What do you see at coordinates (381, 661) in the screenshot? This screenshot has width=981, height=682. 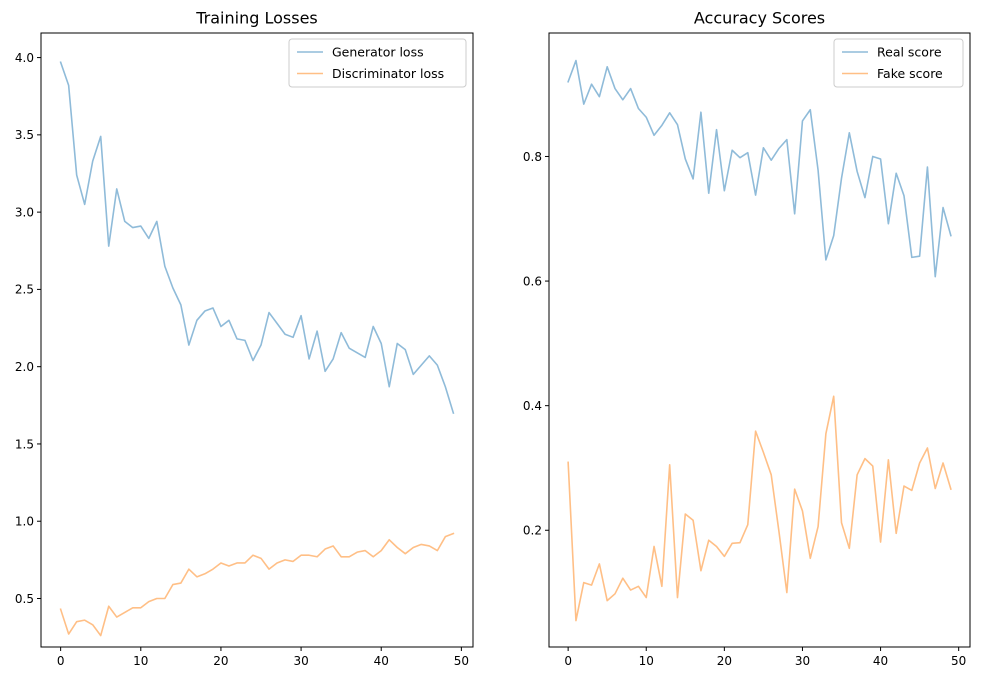 I see `training-losses-xtick-label: 40` at bounding box center [381, 661].